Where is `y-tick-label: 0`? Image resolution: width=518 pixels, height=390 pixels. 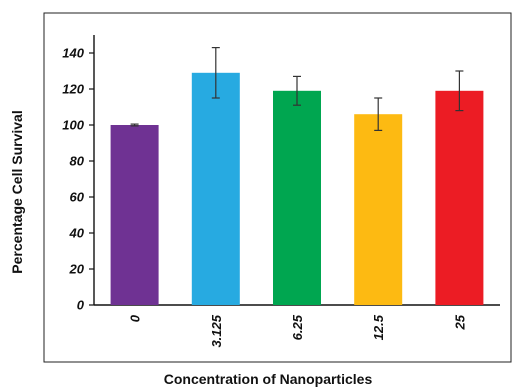
y-tick-label: 0 is located at coordinates (81, 305).